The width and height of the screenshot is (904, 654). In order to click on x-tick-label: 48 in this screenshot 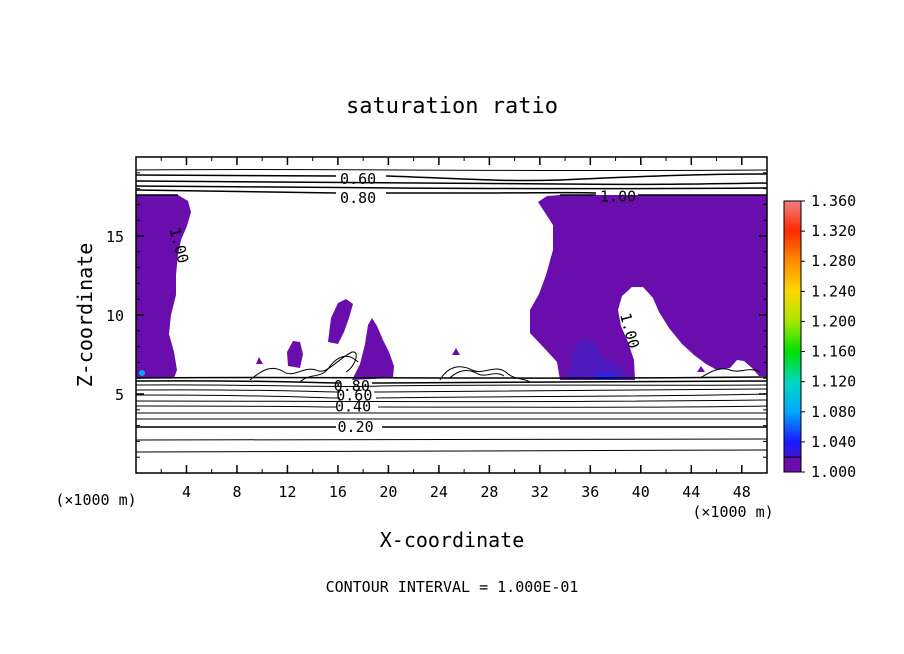, I will do `click(742, 492)`.